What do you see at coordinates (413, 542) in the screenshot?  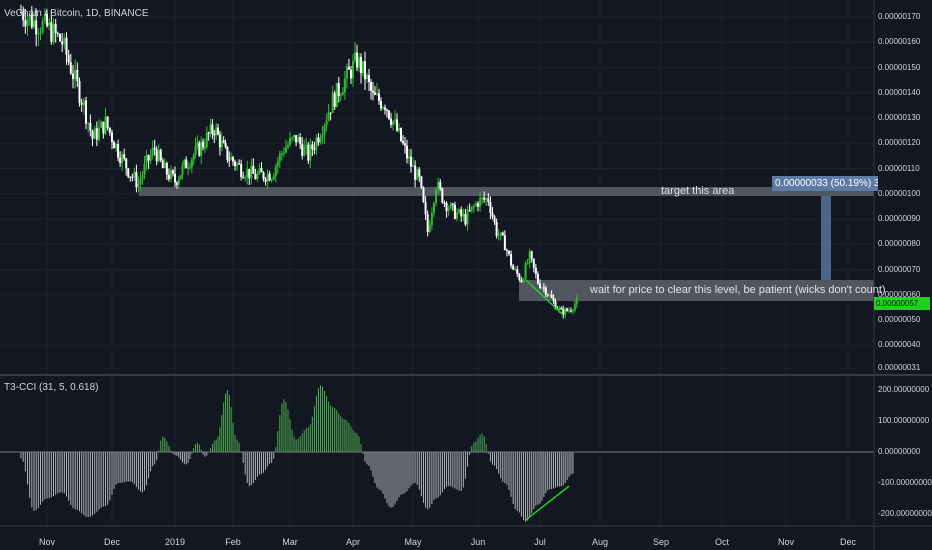 I see `time-tick-label: May` at bounding box center [413, 542].